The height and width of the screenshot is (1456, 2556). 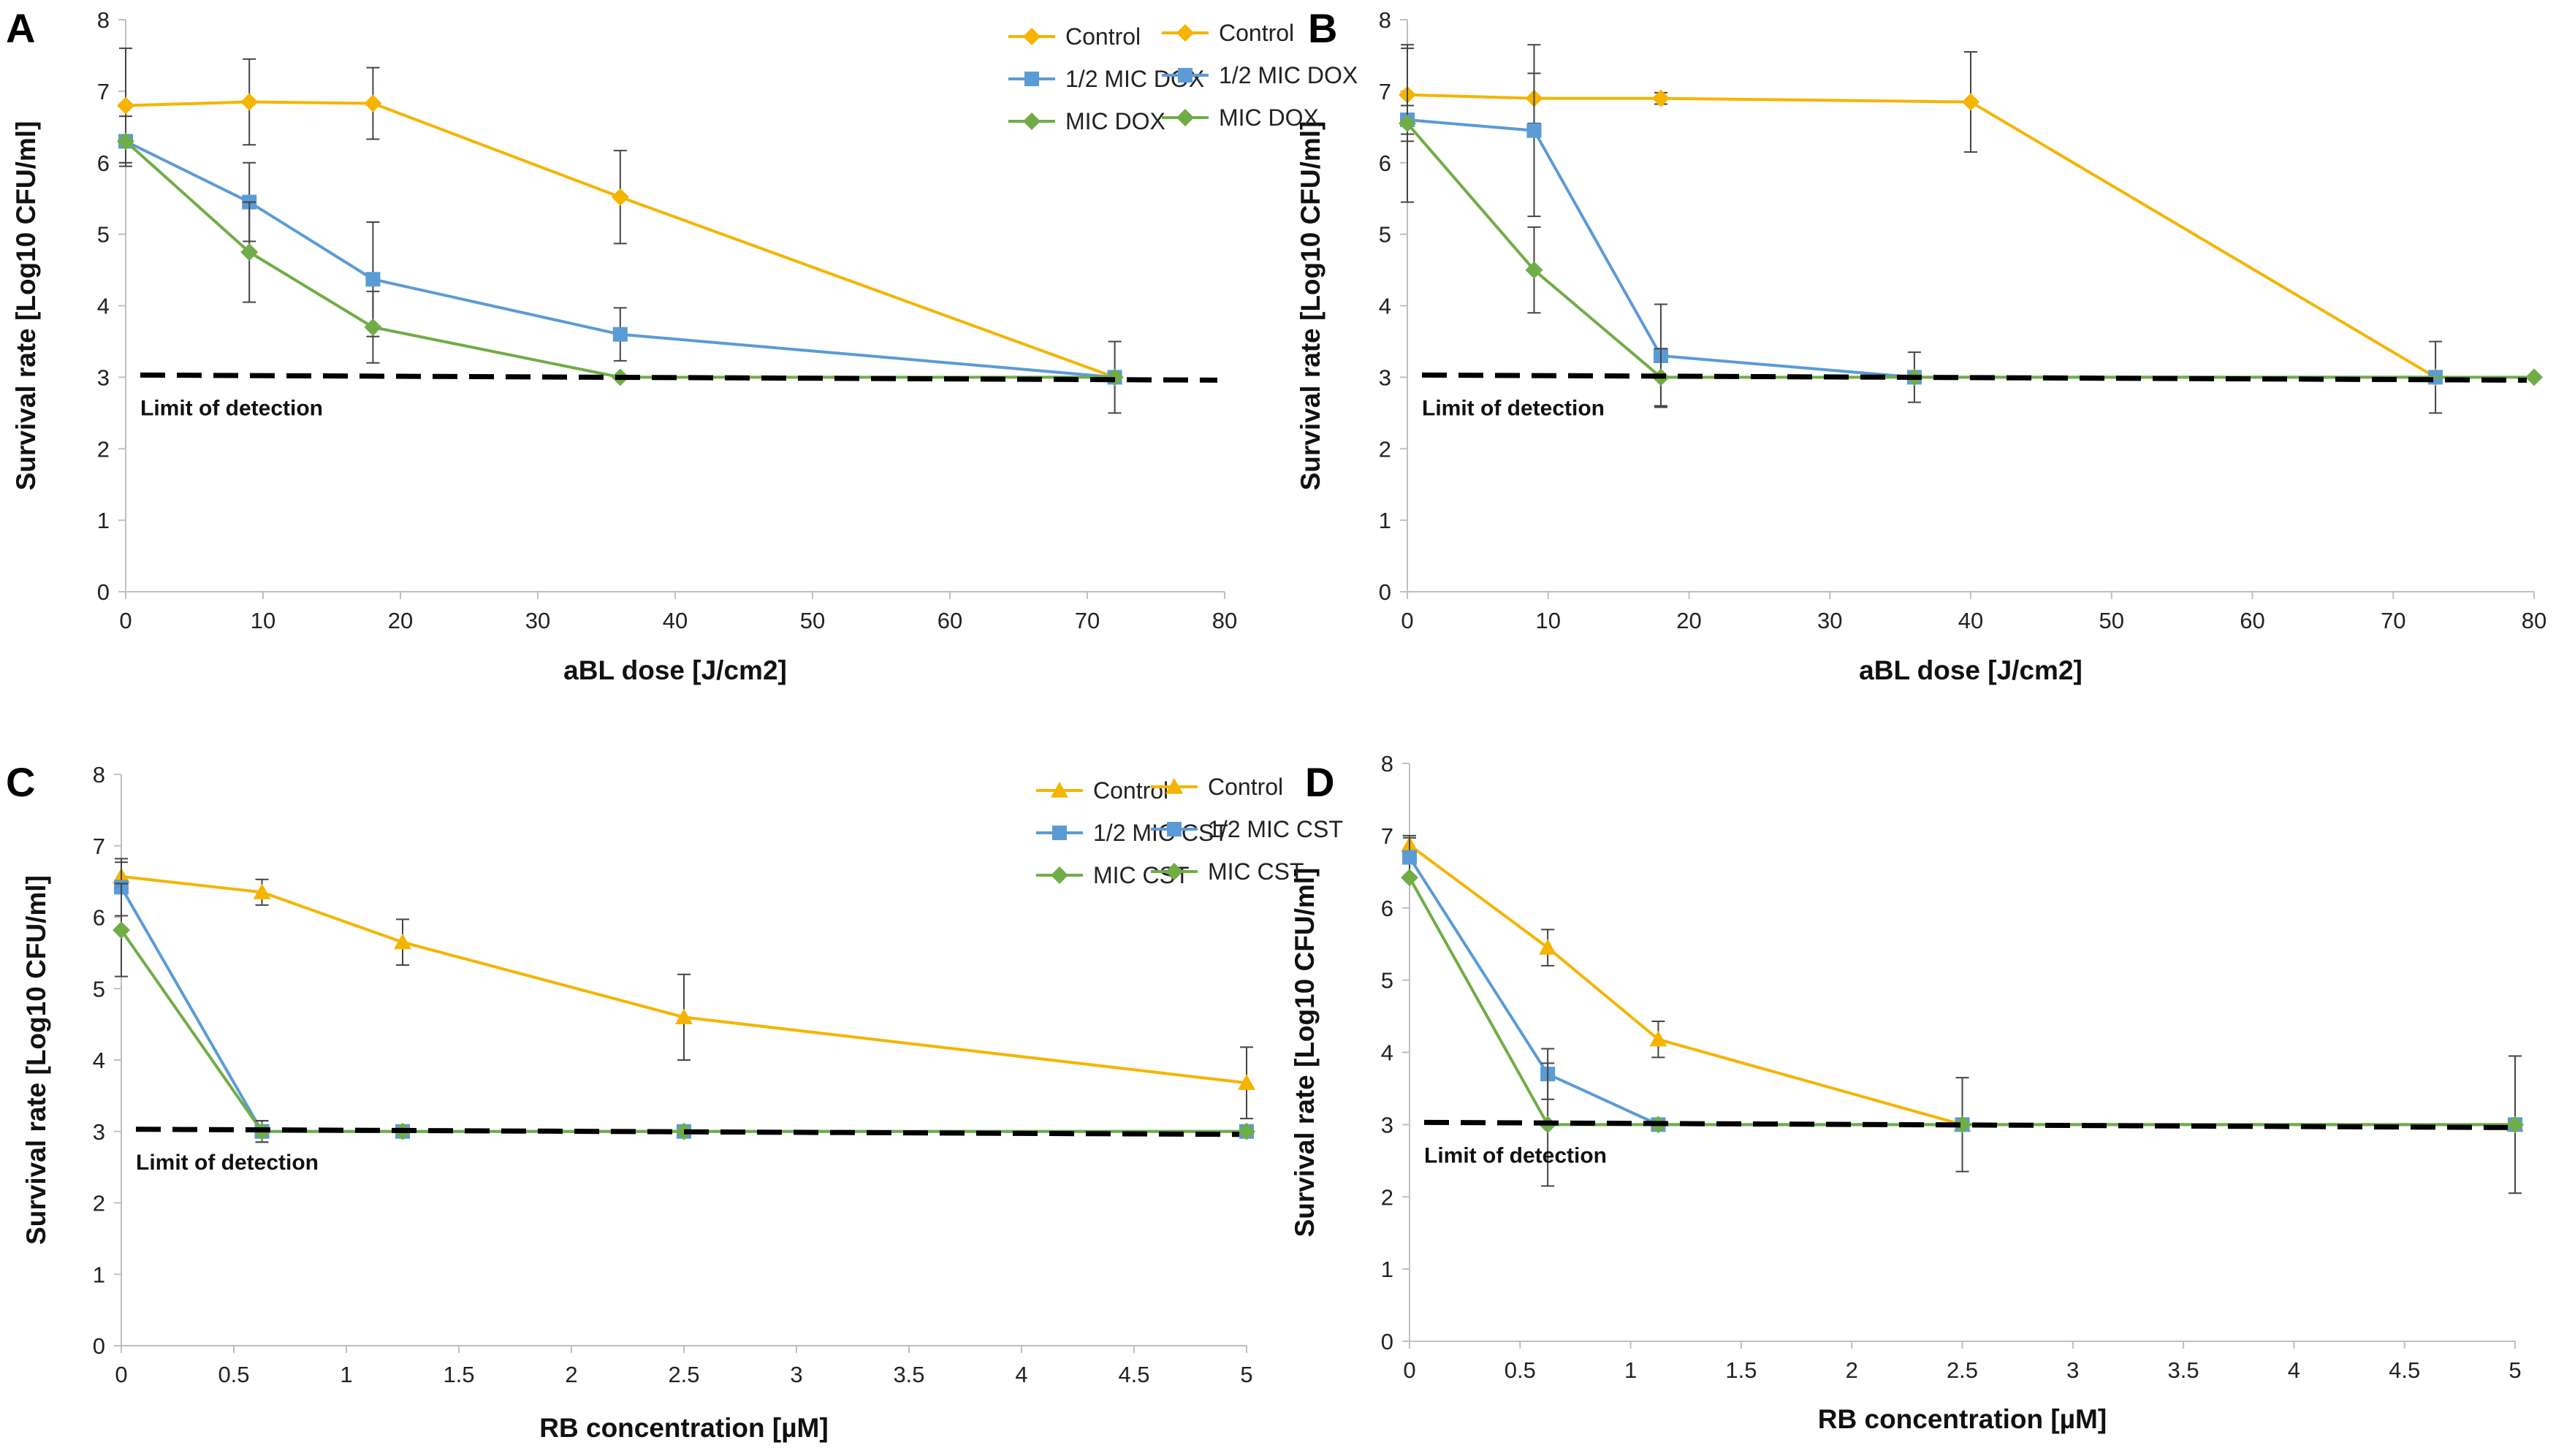 I want to click on x-tick-label: 3.5, so click(x=2183, y=1370).